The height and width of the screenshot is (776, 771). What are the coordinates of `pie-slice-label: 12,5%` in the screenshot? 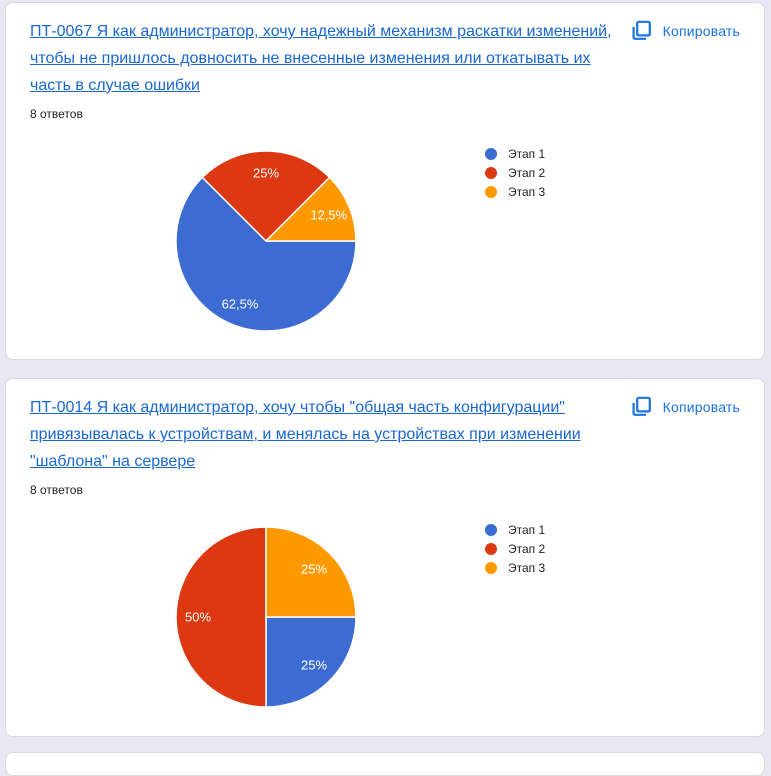 It's located at (328, 215).